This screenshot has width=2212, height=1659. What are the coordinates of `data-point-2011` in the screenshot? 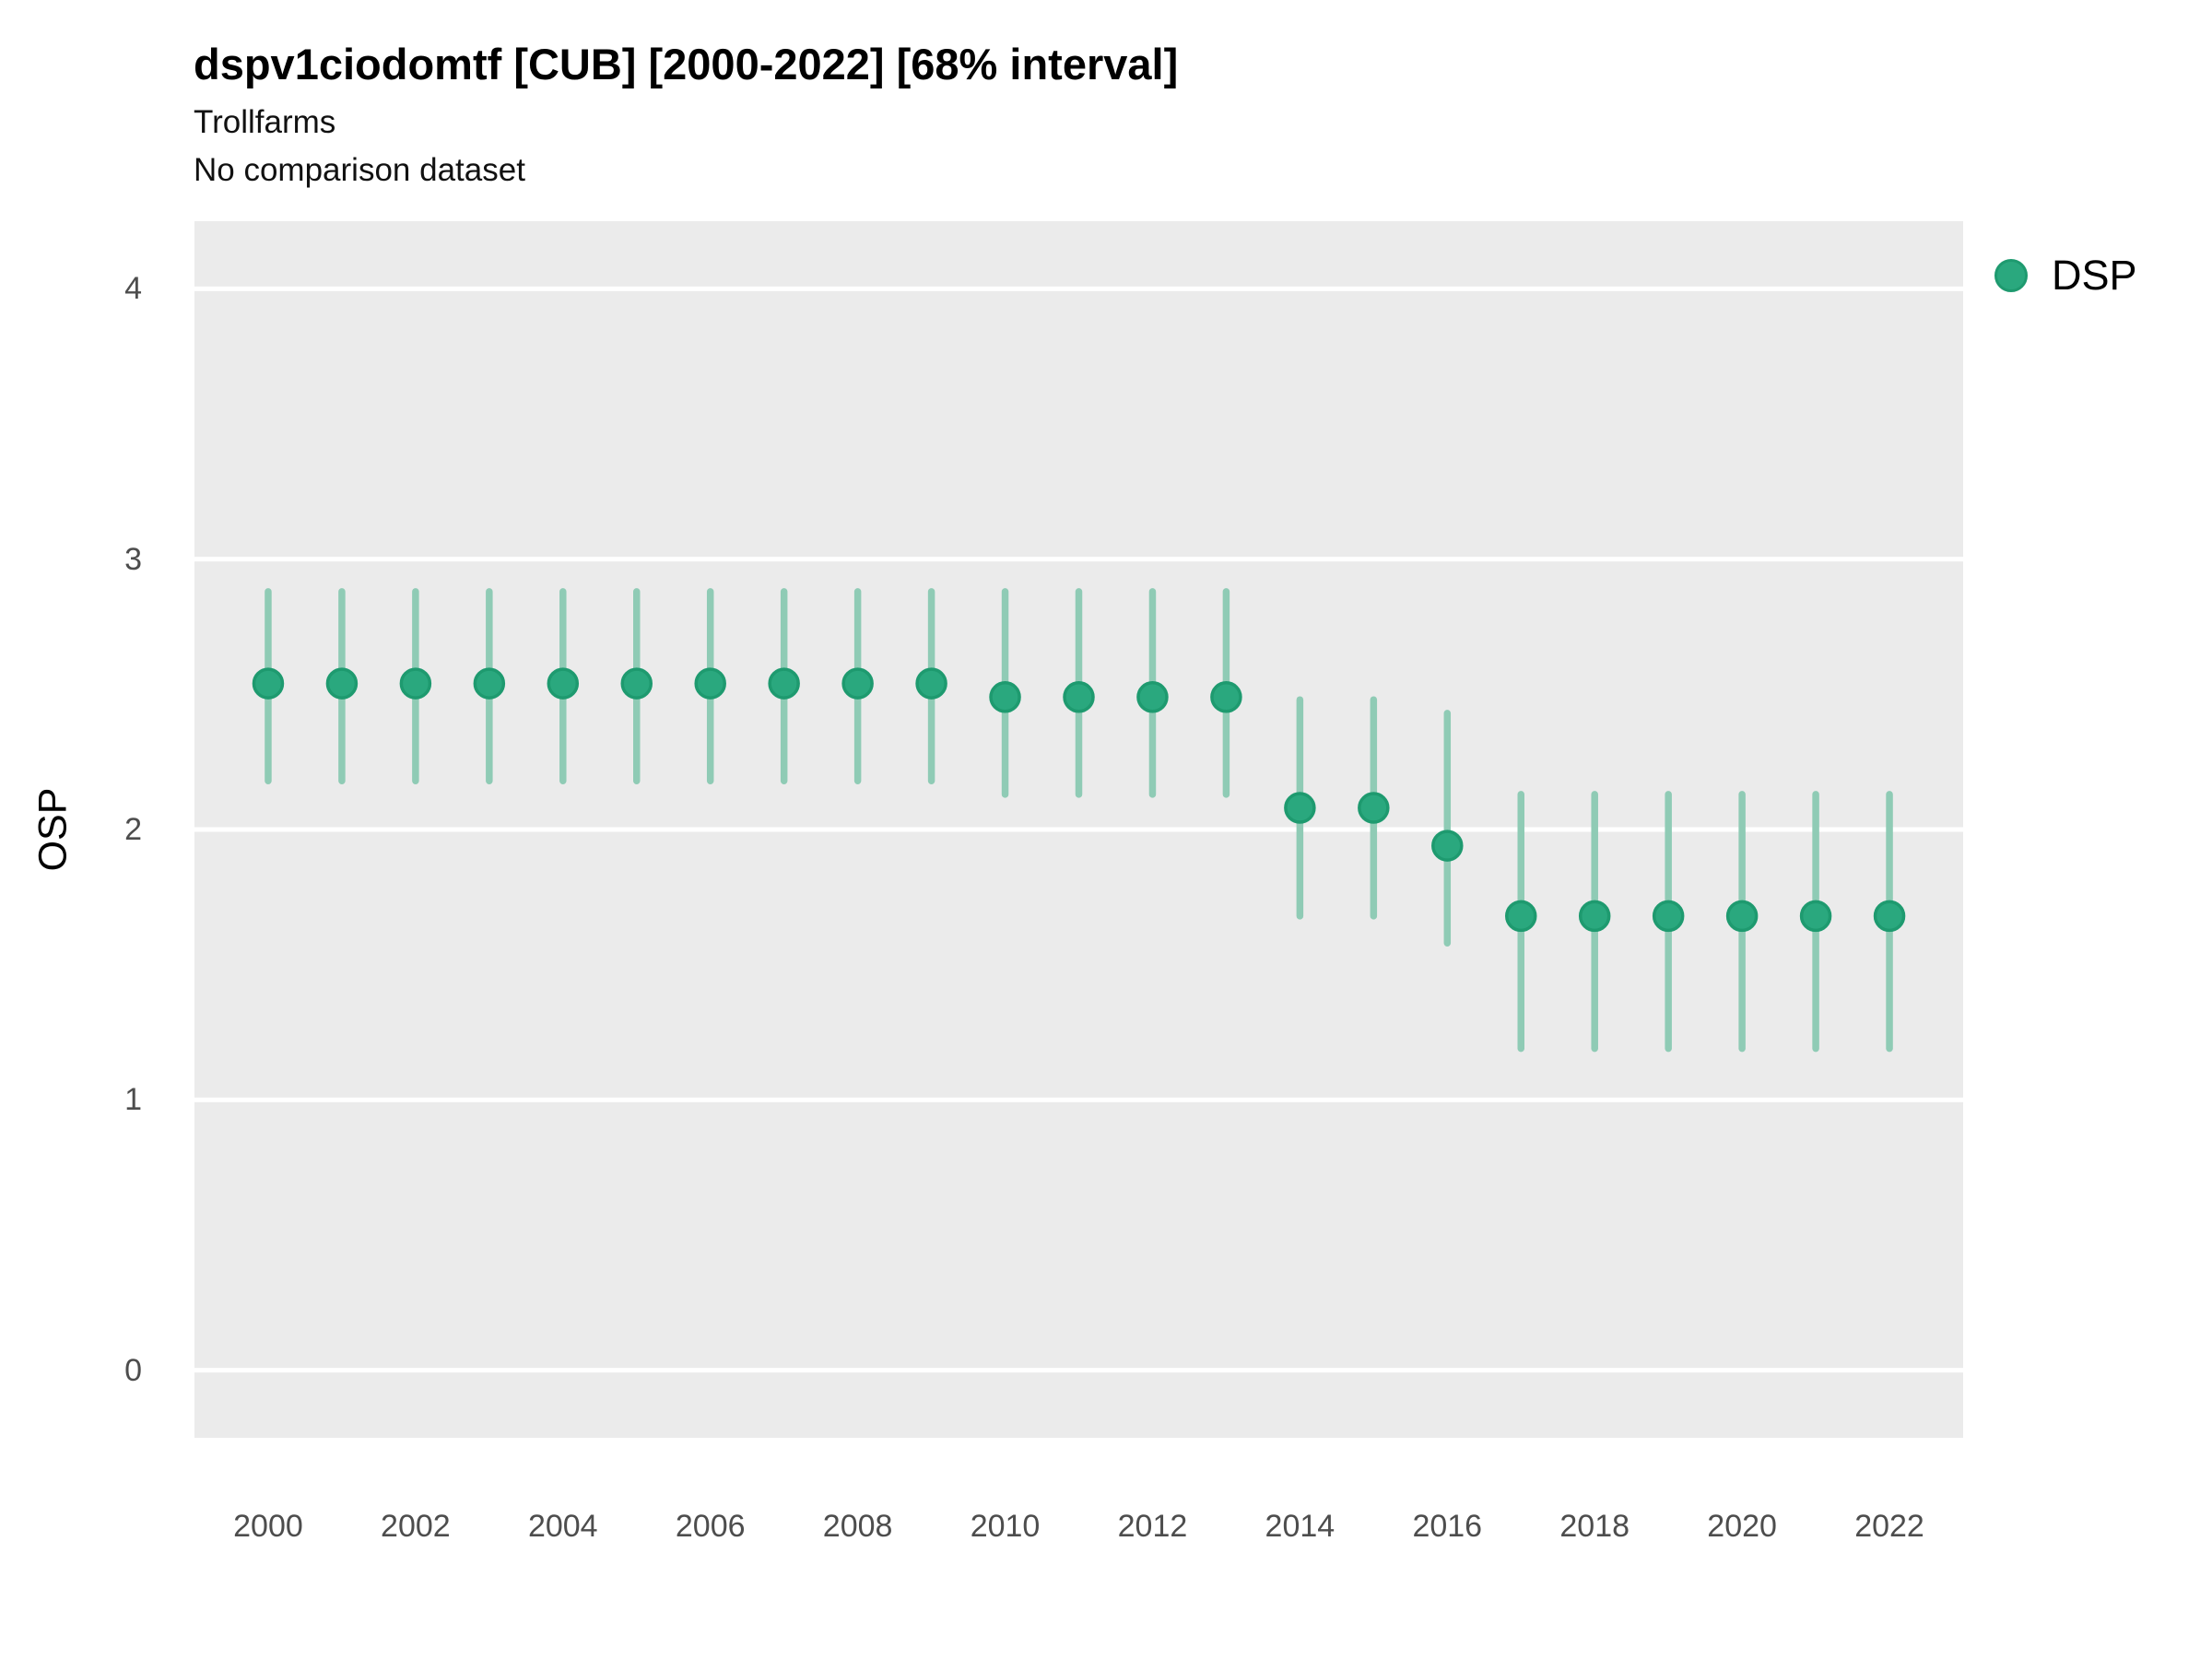 It's located at (1079, 697).